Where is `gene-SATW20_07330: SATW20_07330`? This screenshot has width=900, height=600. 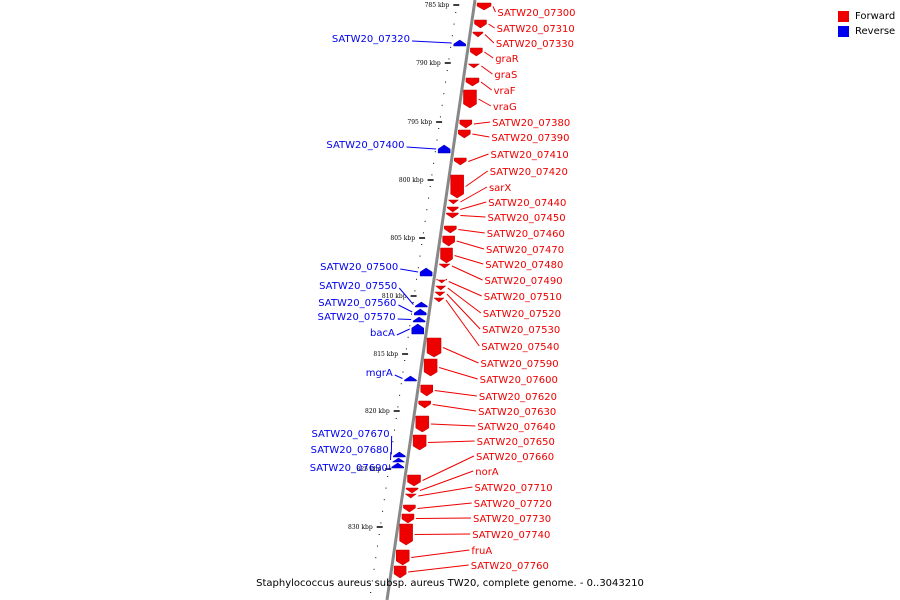
gene-SATW20_07330: SATW20_07330 is located at coordinates (523, 40).